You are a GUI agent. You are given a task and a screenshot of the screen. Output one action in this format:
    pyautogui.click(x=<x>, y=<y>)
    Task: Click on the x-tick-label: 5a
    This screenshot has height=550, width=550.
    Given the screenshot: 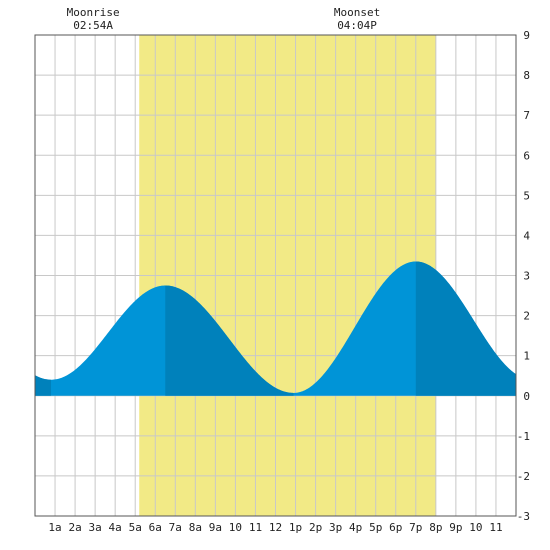 What is the action you would take?
    pyautogui.click(x=135, y=527)
    